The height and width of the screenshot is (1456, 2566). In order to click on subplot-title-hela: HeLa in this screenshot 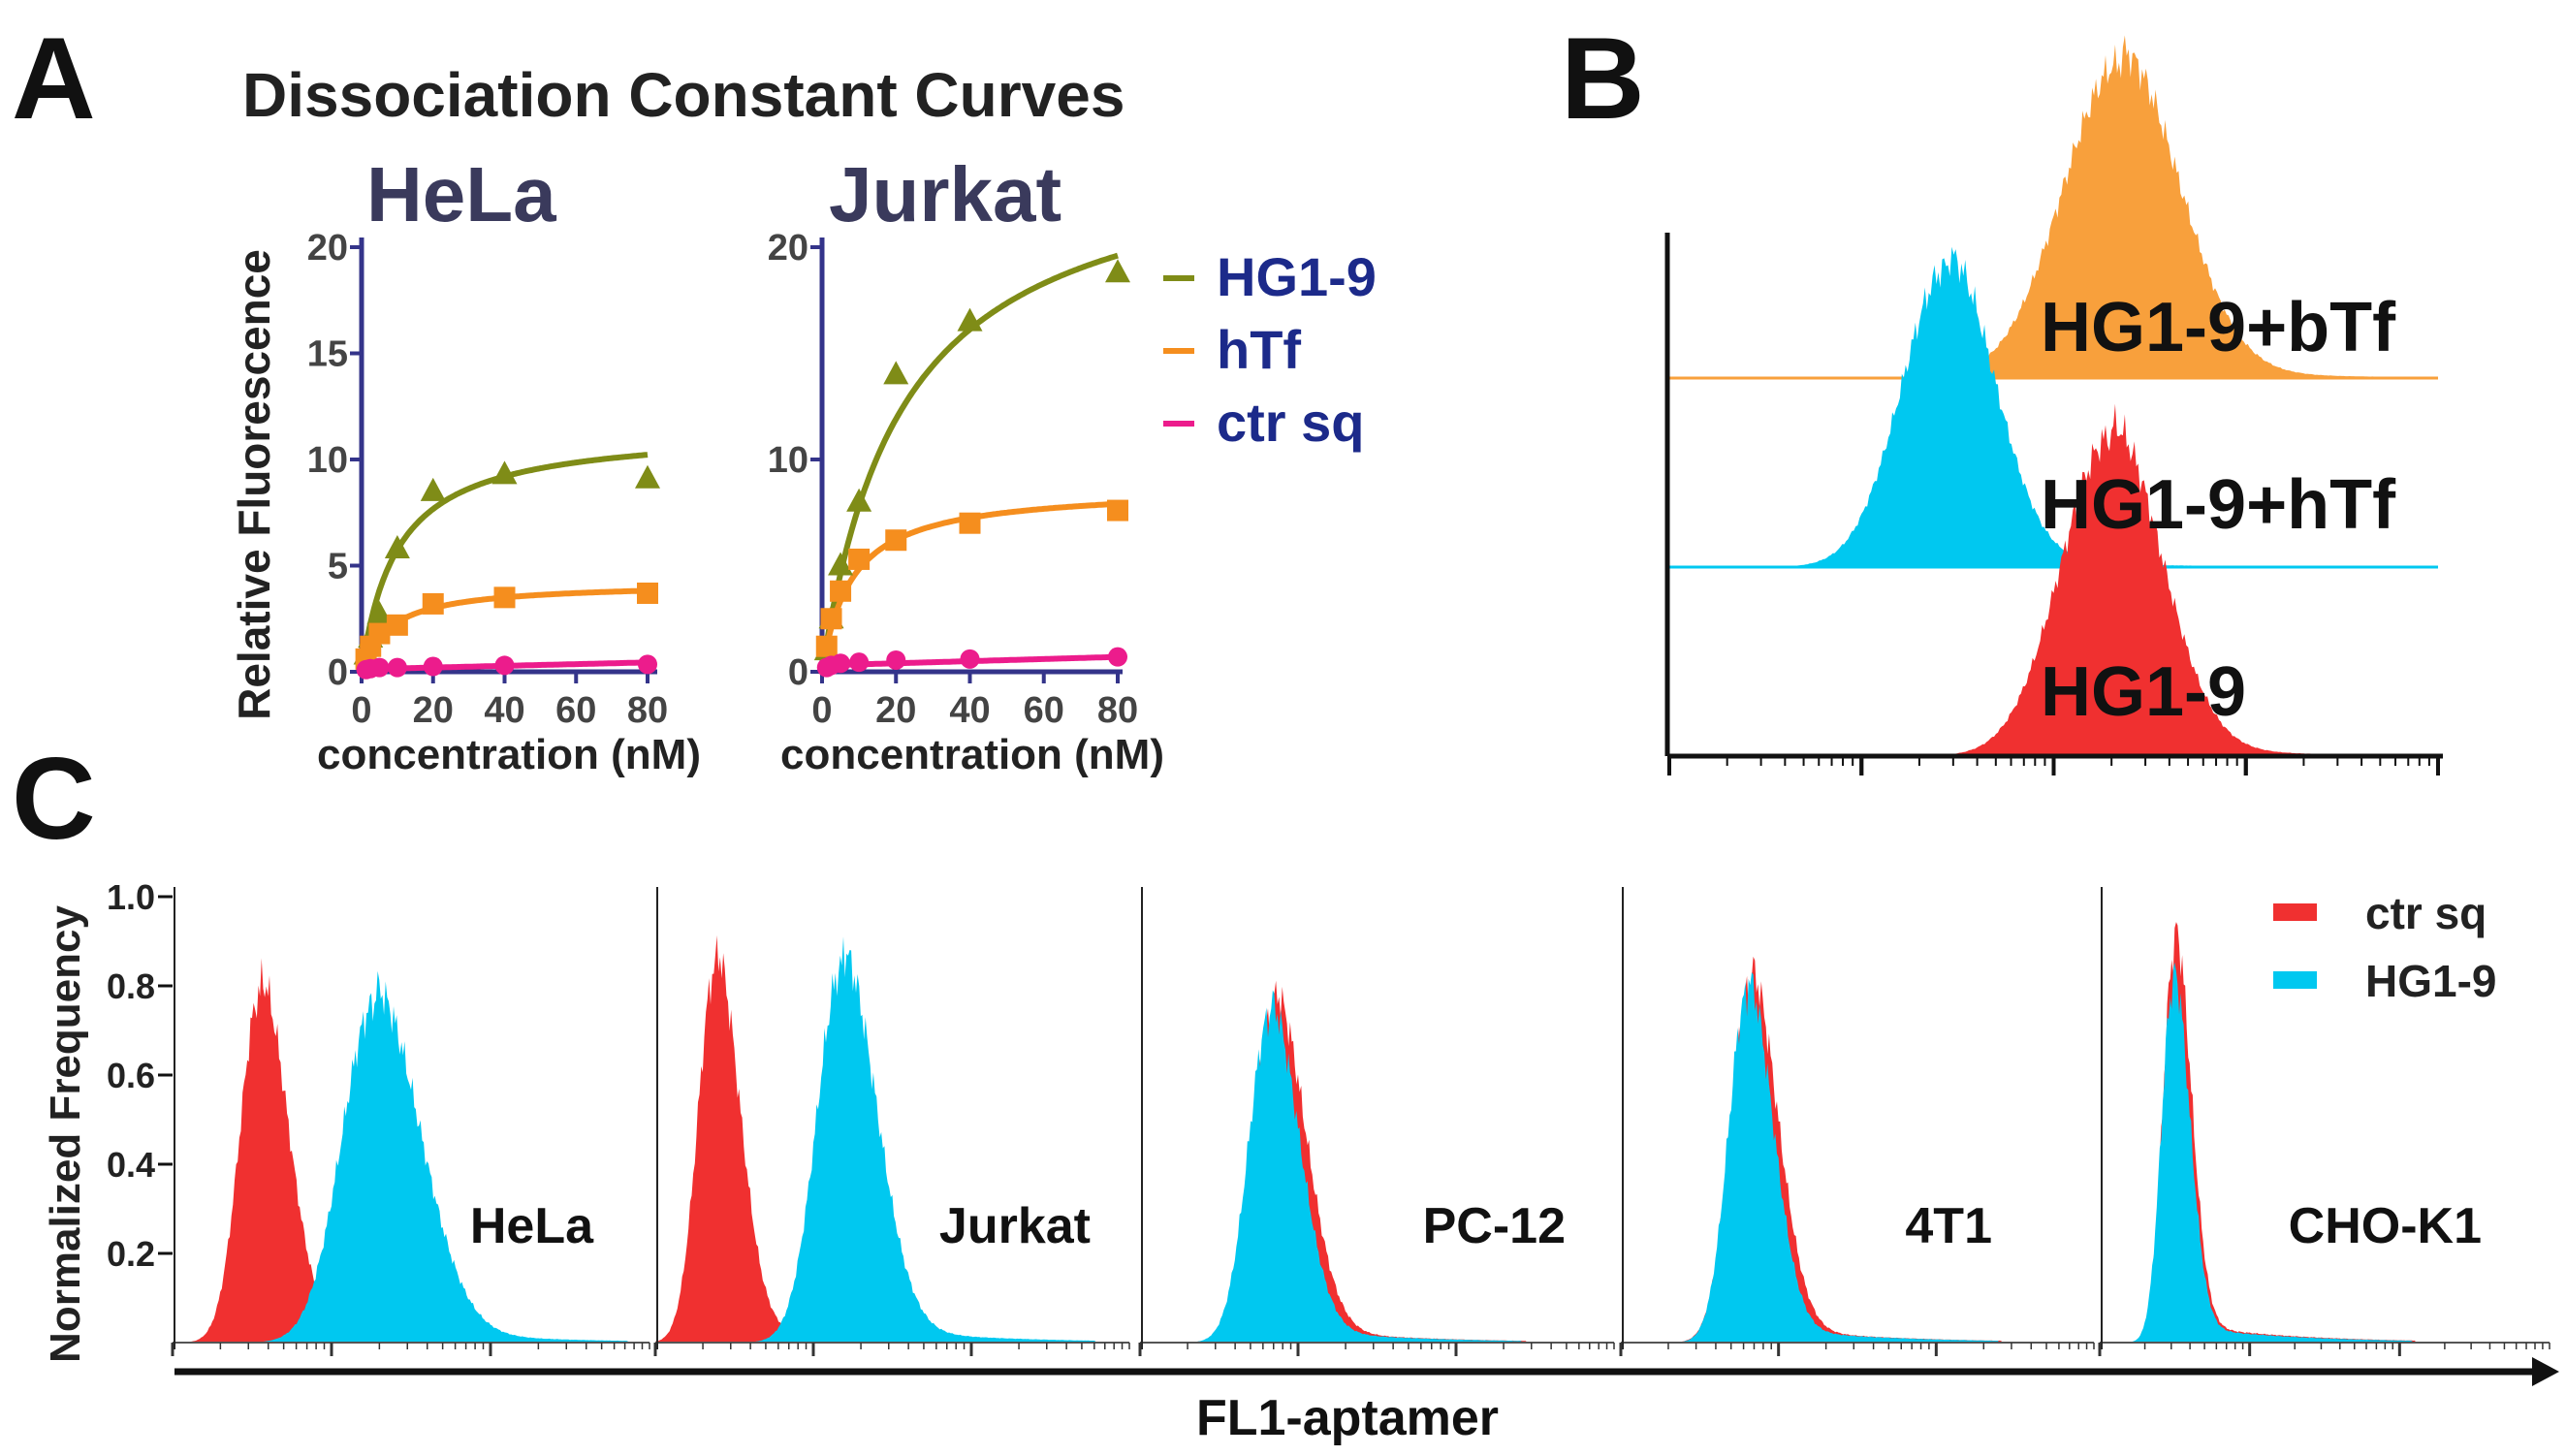, I will do `click(461, 194)`.